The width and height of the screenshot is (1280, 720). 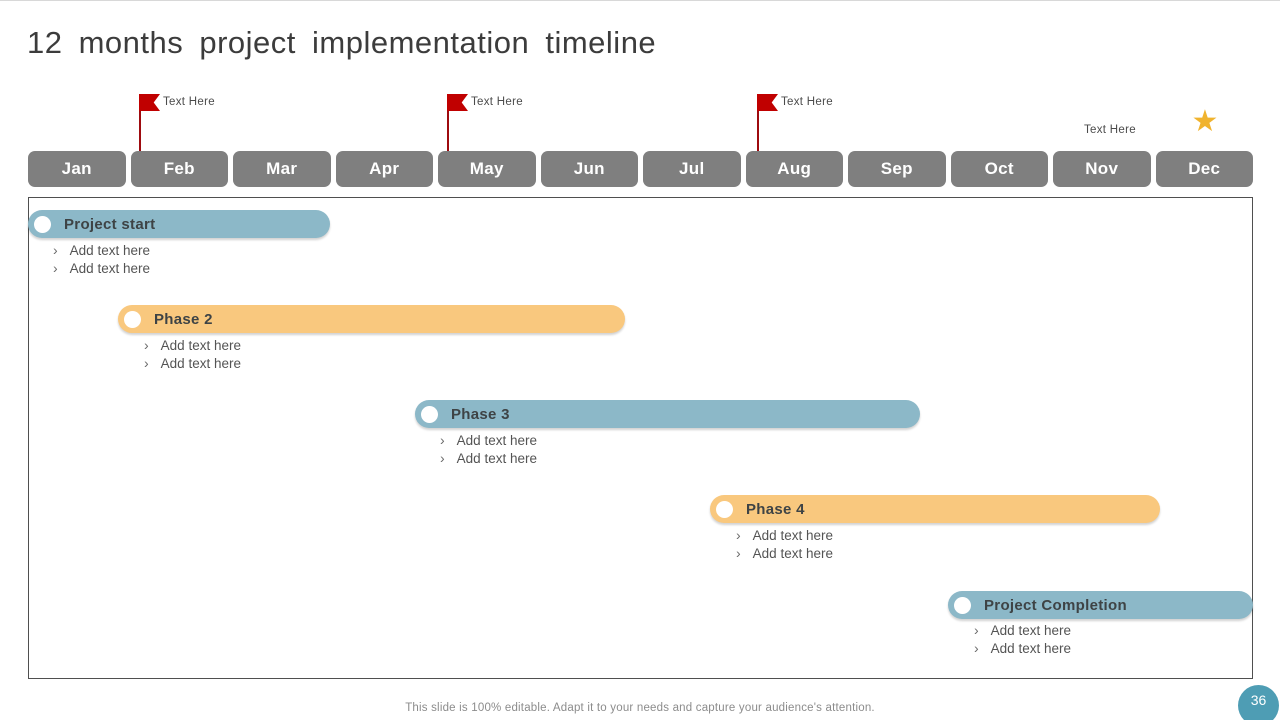 What do you see at coordinates (371, 319) in the screenshot?
I see `task-bar-phase-2: Phase 2` at bounding box center [371, 319].